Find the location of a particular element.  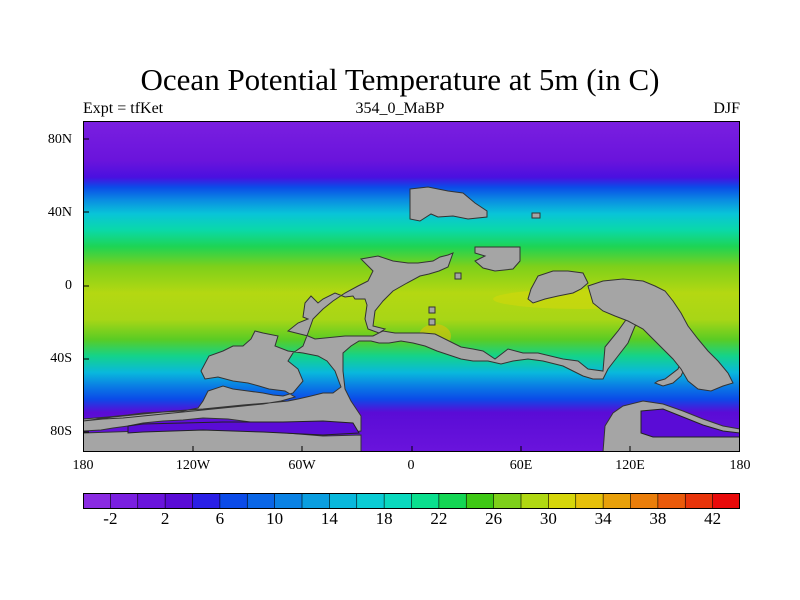

colorbar-tick-label: 2 is located at coordinates (165, 518).